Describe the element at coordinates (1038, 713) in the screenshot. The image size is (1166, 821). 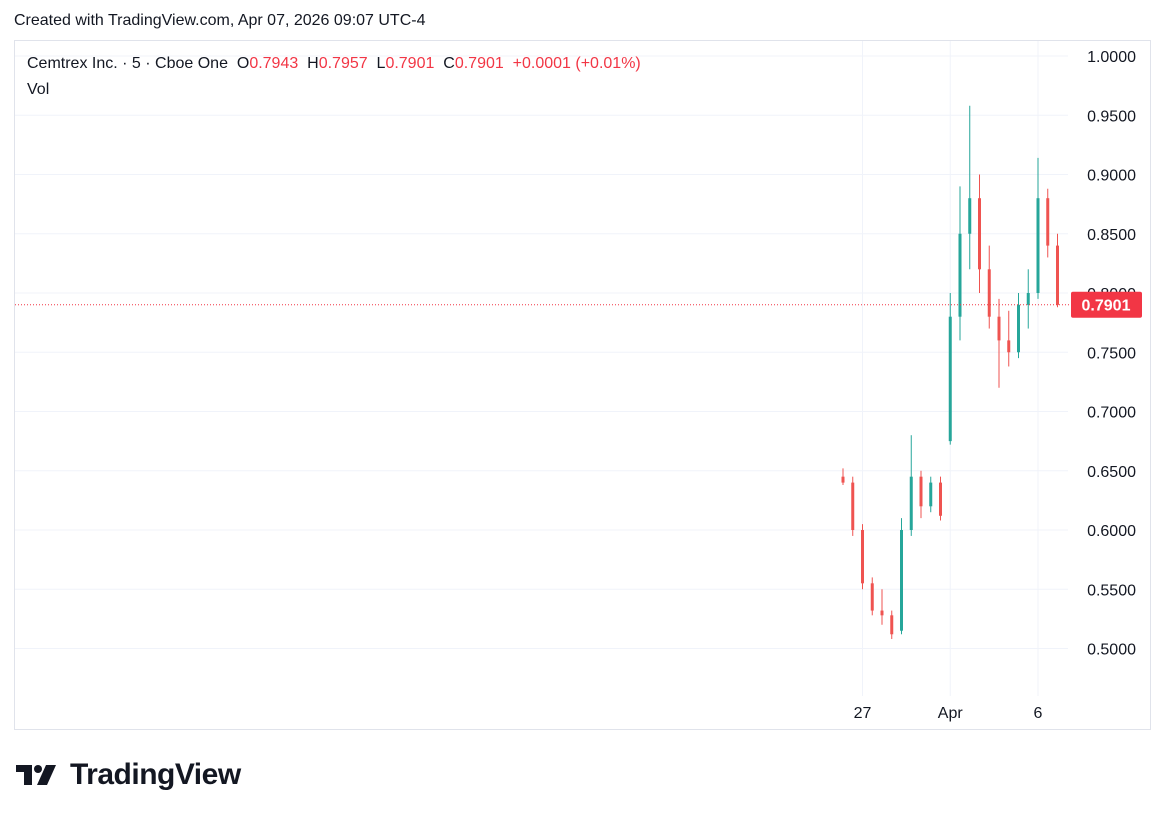
I see `x-tick-label: 6` at that location.